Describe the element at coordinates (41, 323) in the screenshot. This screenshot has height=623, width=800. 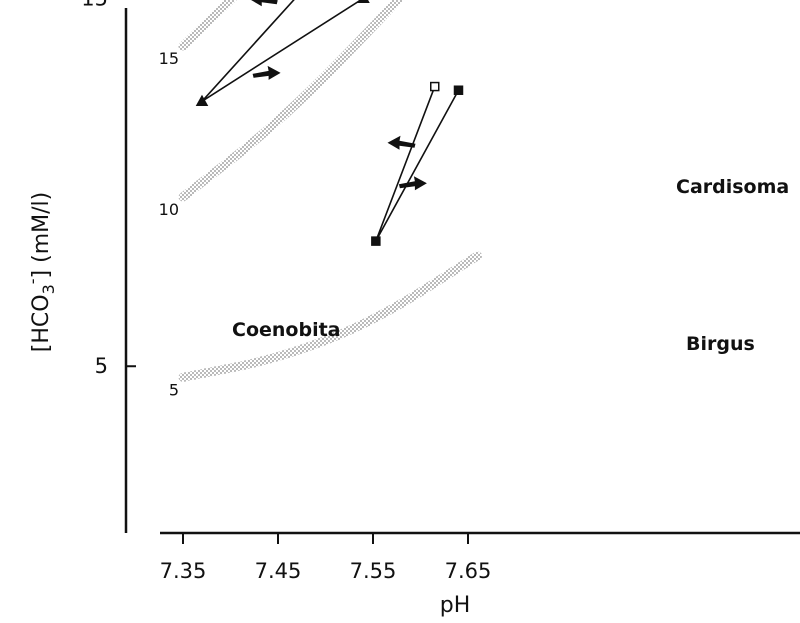
I see `y-axis-title-base: [HCO` at that location.